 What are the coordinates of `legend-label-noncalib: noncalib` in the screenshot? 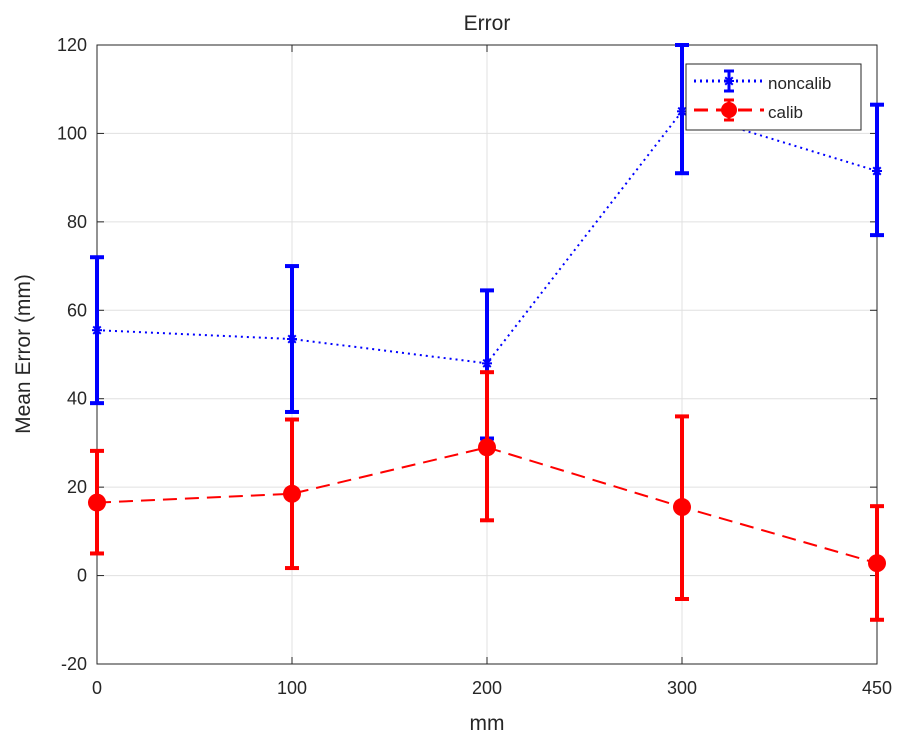 It's located at (799, 83).